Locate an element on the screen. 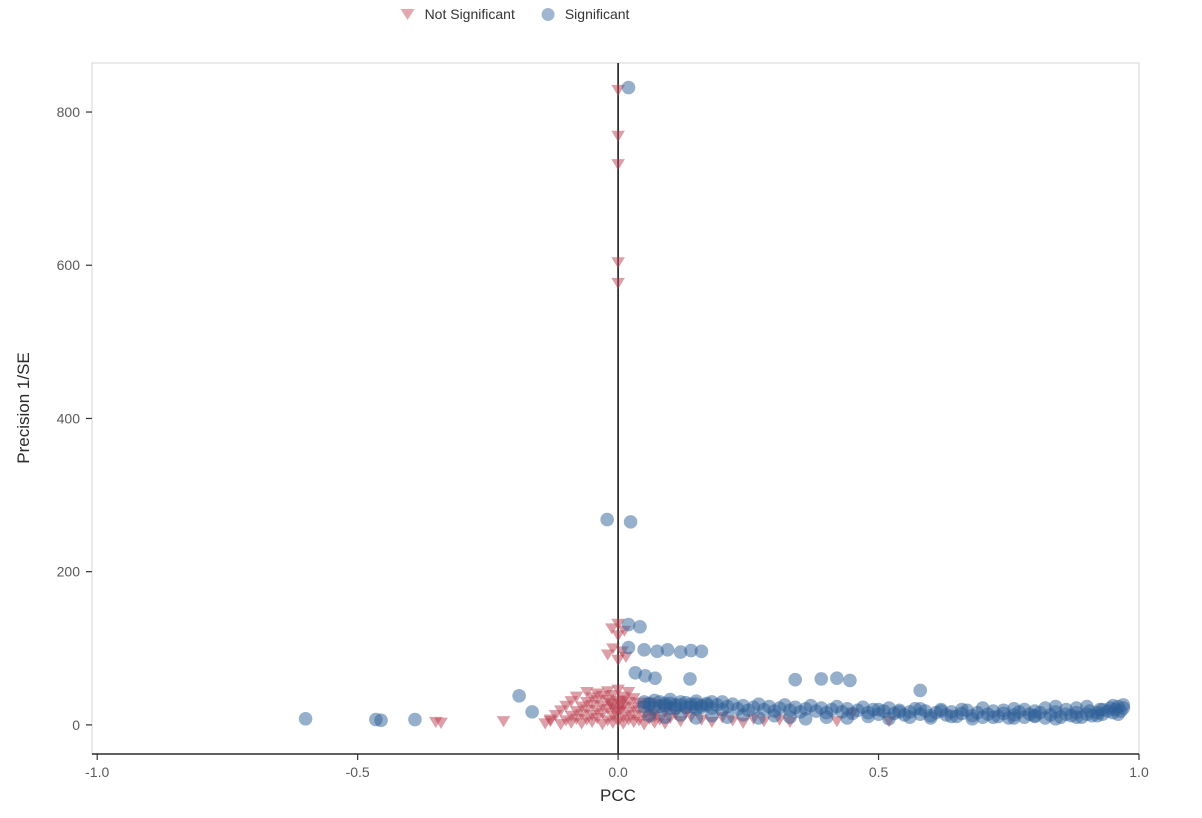  legend-label-not-significant: Not Significant is located at coordinates (469, 14).